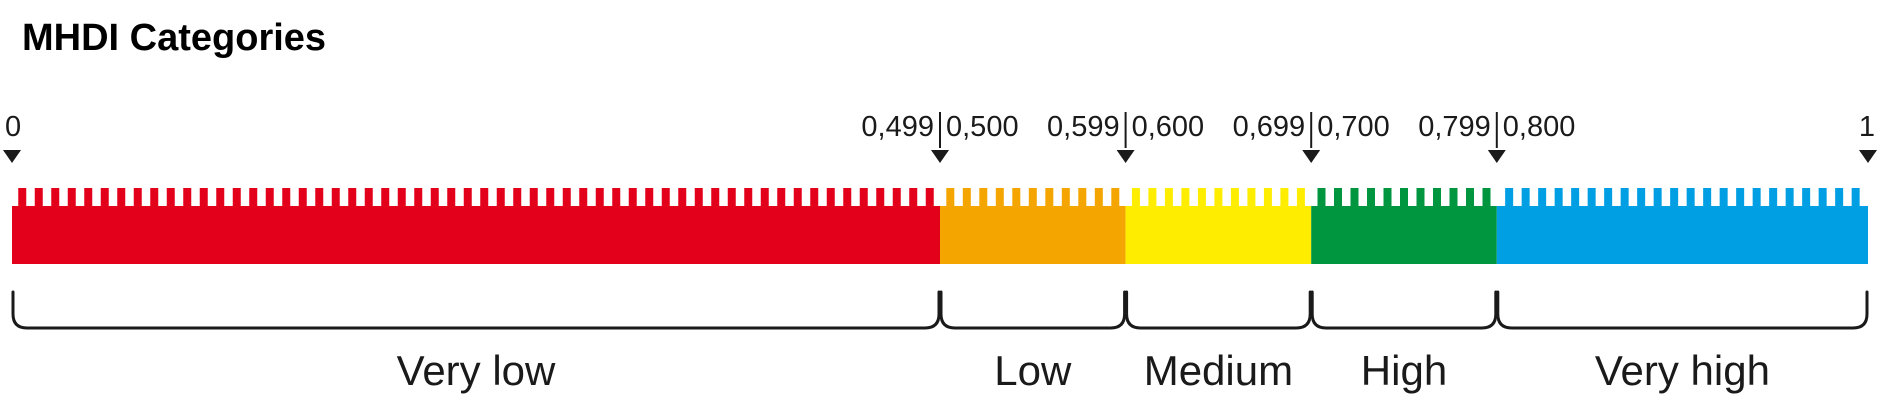 Image resolution: width=1886 pixels, height=408 pixels. What do you see at coordinates (1218, 235) in the screenshot?
I see `segment-medium` at bounding box center [1218, 235].